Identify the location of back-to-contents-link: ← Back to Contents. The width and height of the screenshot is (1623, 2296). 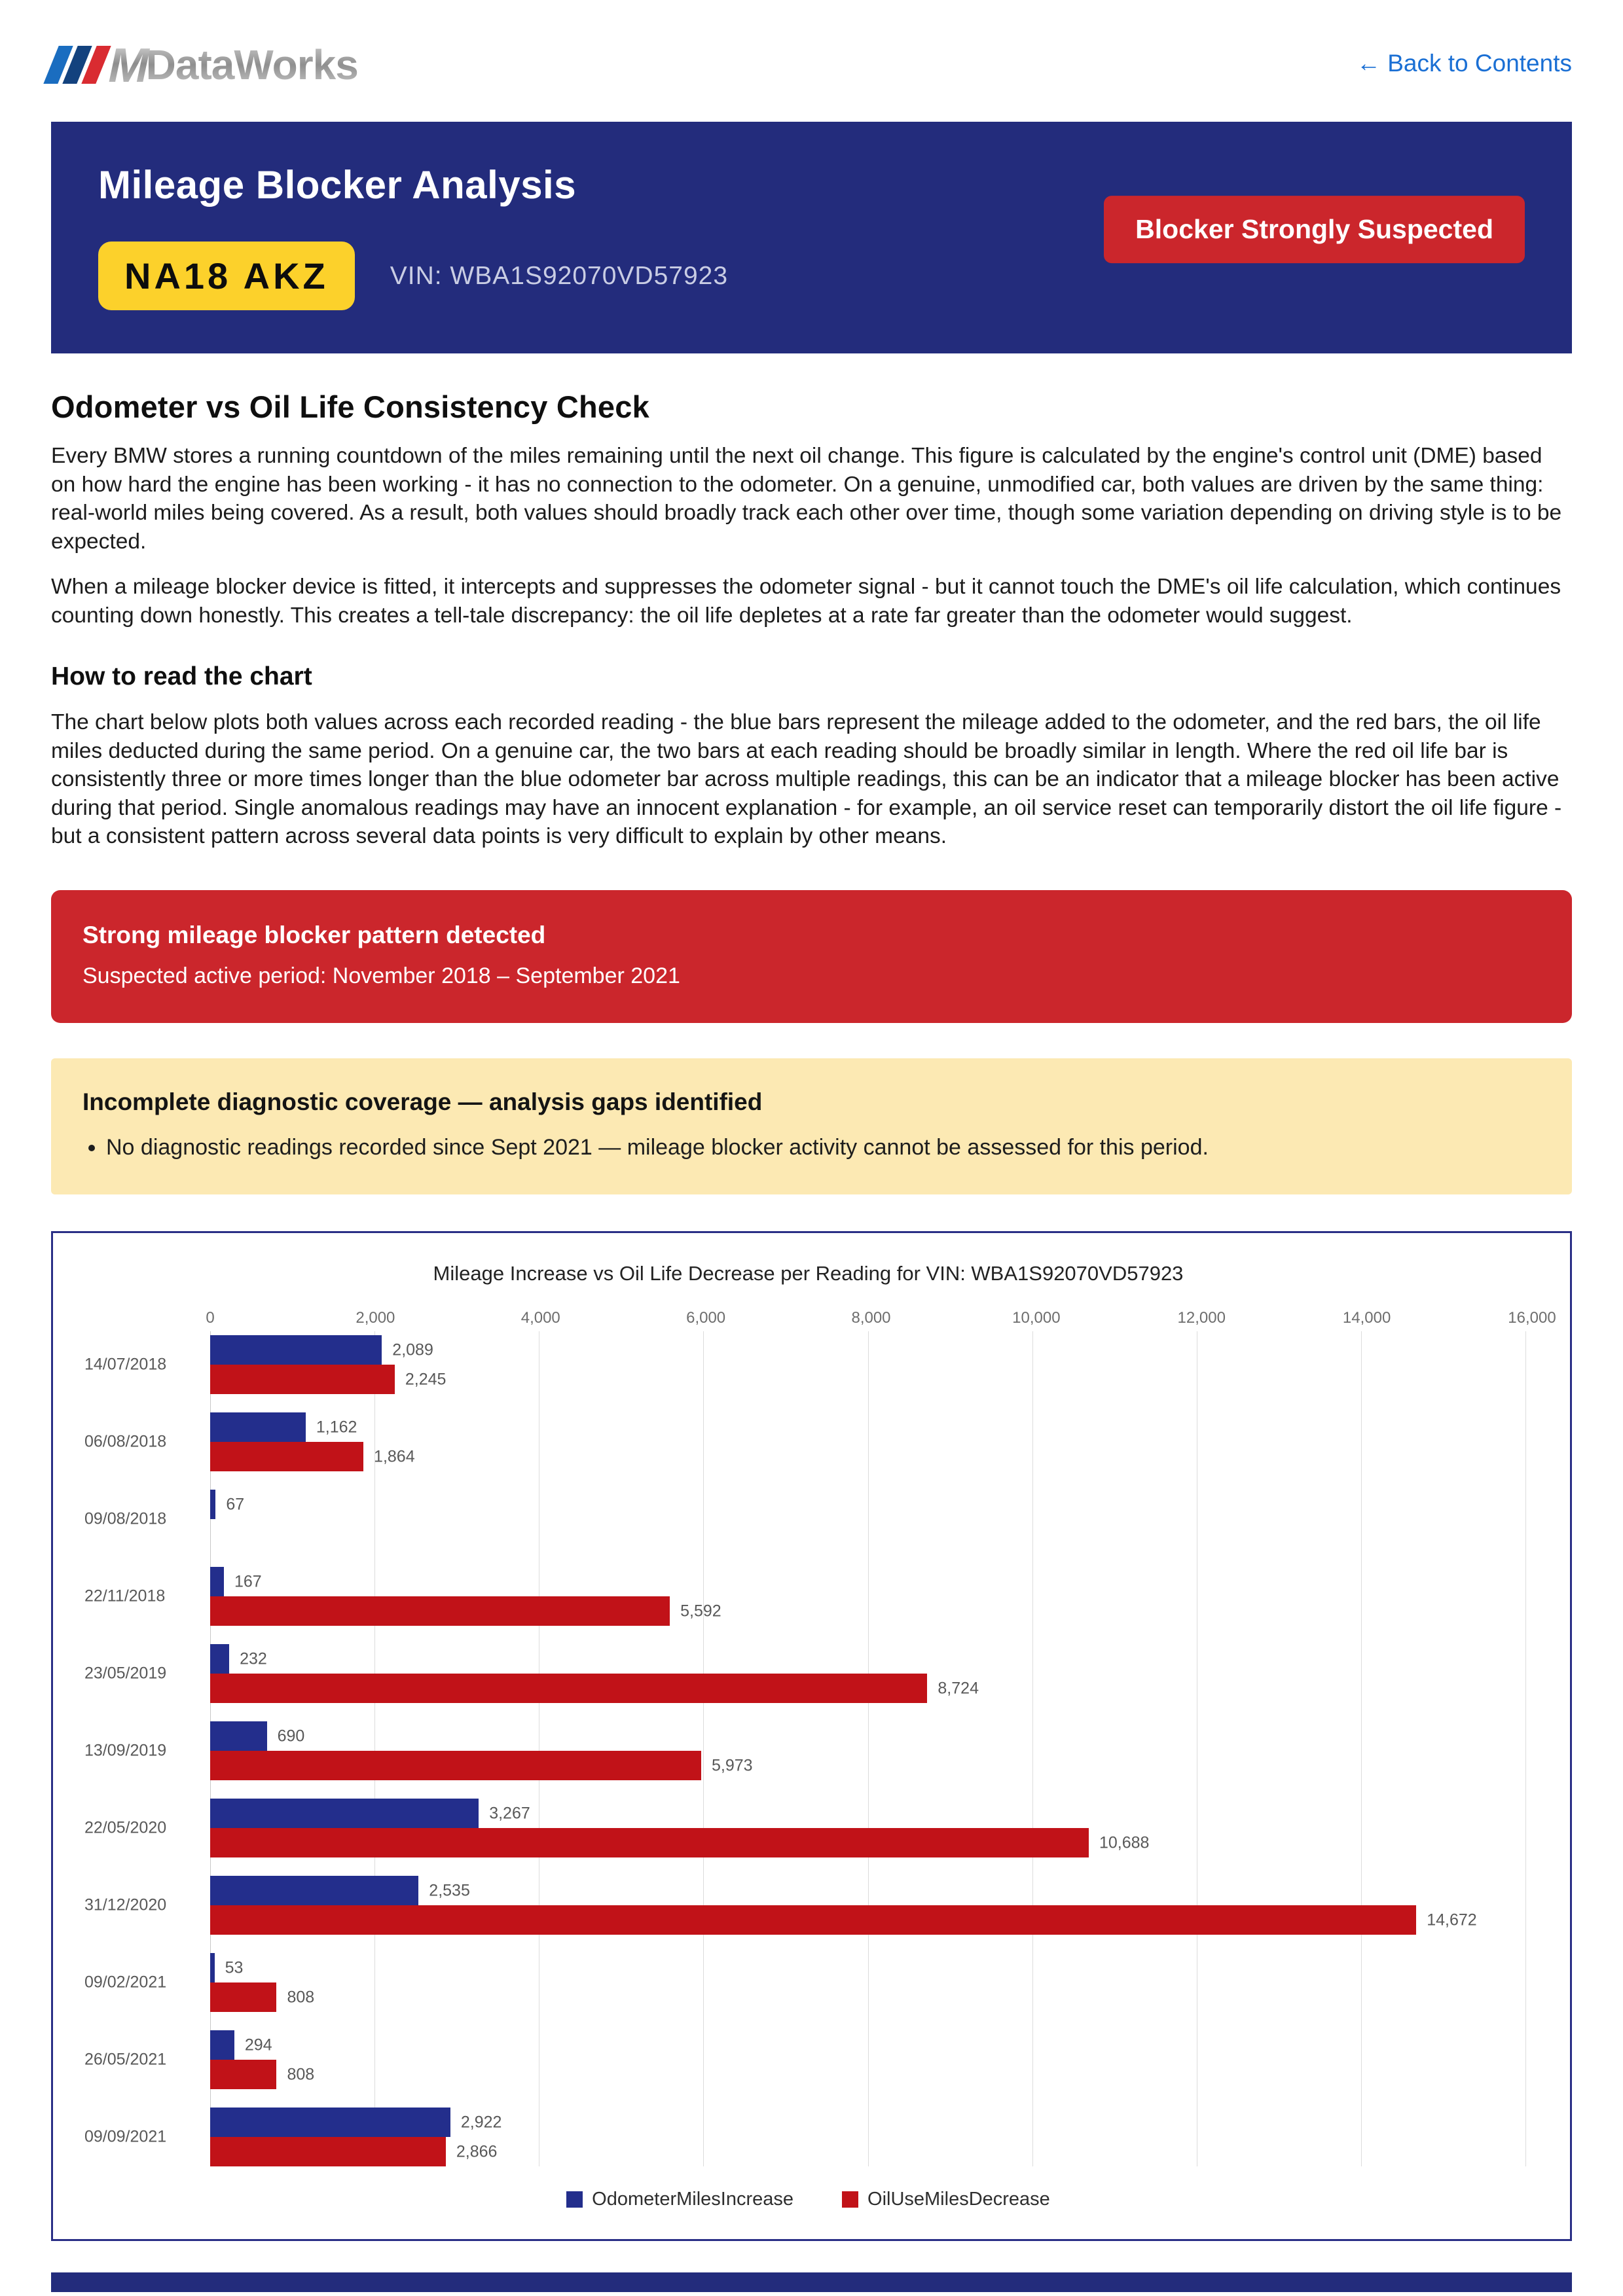
(1464, 63).